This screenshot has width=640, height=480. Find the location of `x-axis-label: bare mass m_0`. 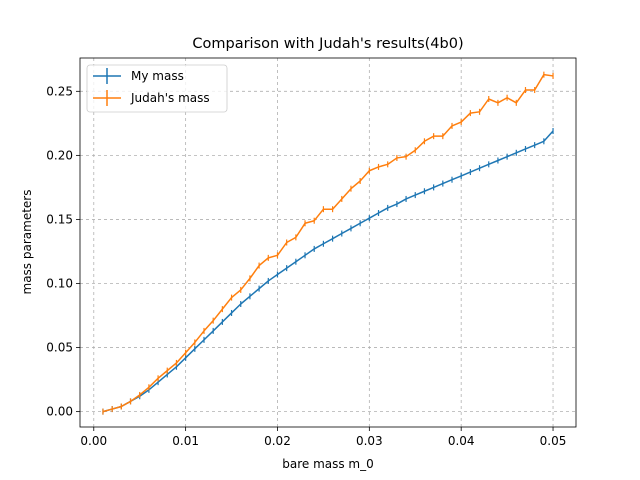

x-axis-label: bare mass m_0 is located at coordinates (328, 464).